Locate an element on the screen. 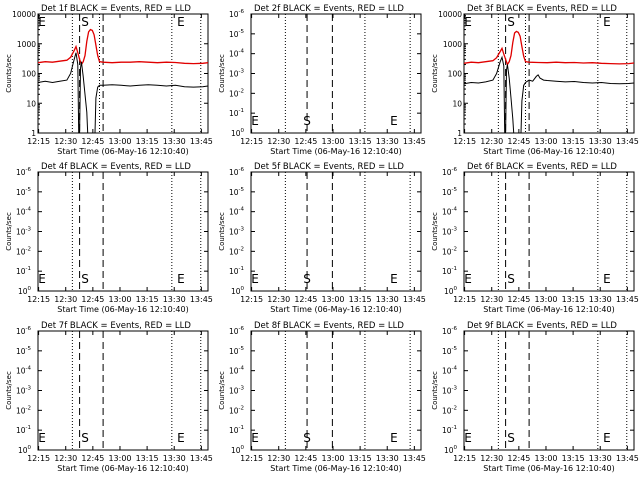  panel-title: Det 6f BLACK = Events, RED = LLD is located at coordinates (542, 167).